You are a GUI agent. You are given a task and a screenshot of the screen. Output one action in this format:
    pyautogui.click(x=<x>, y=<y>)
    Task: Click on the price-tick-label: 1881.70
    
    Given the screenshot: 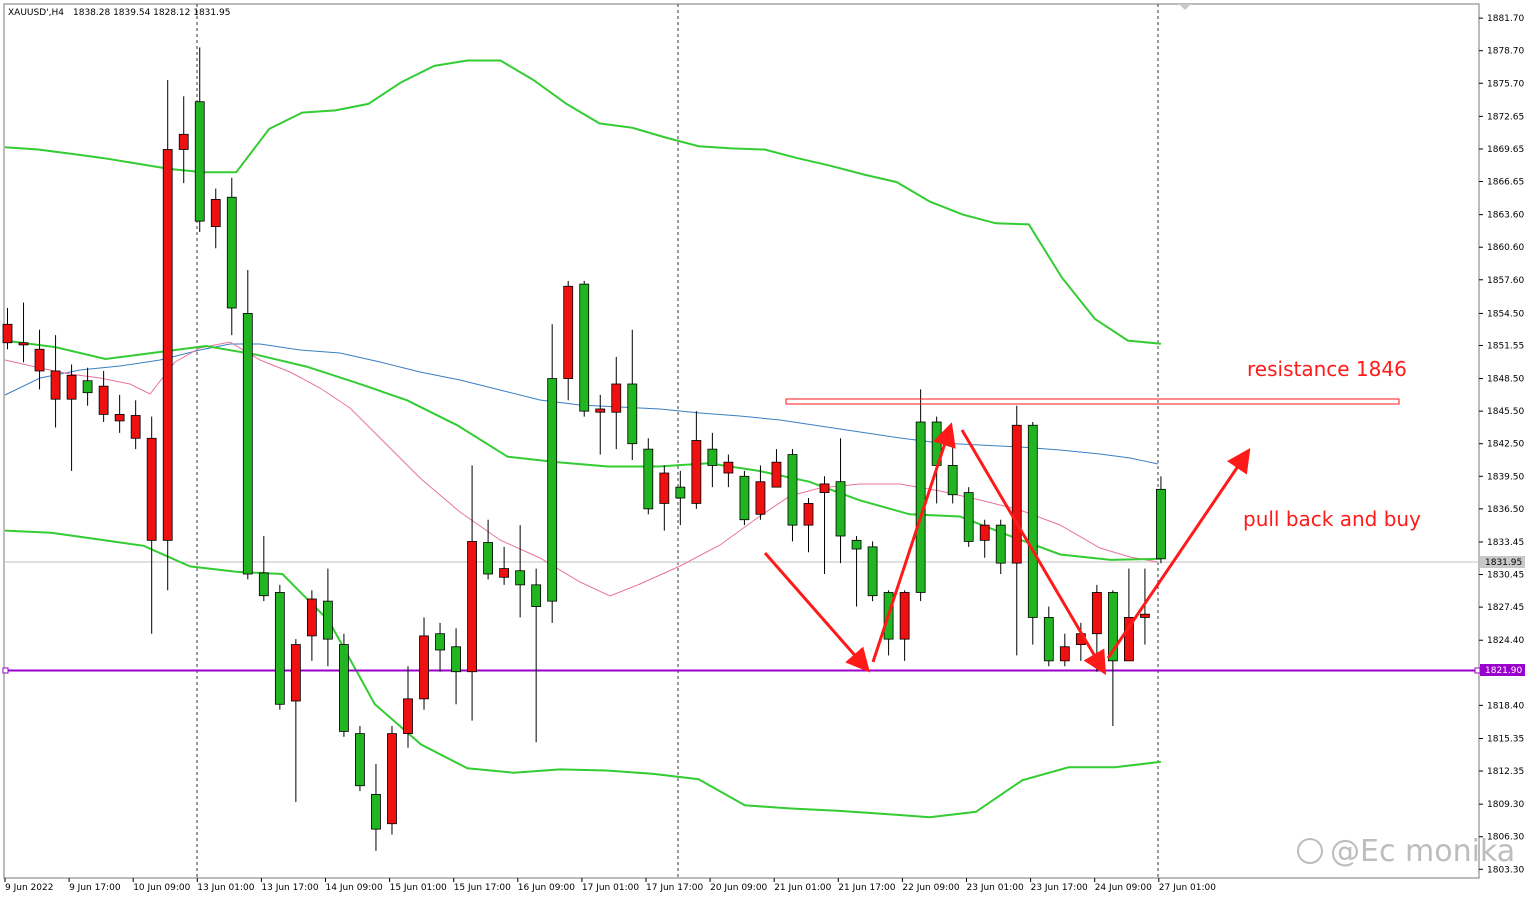 What is the action you would take?
    pyautogui.click(x=1505, y=19)
    